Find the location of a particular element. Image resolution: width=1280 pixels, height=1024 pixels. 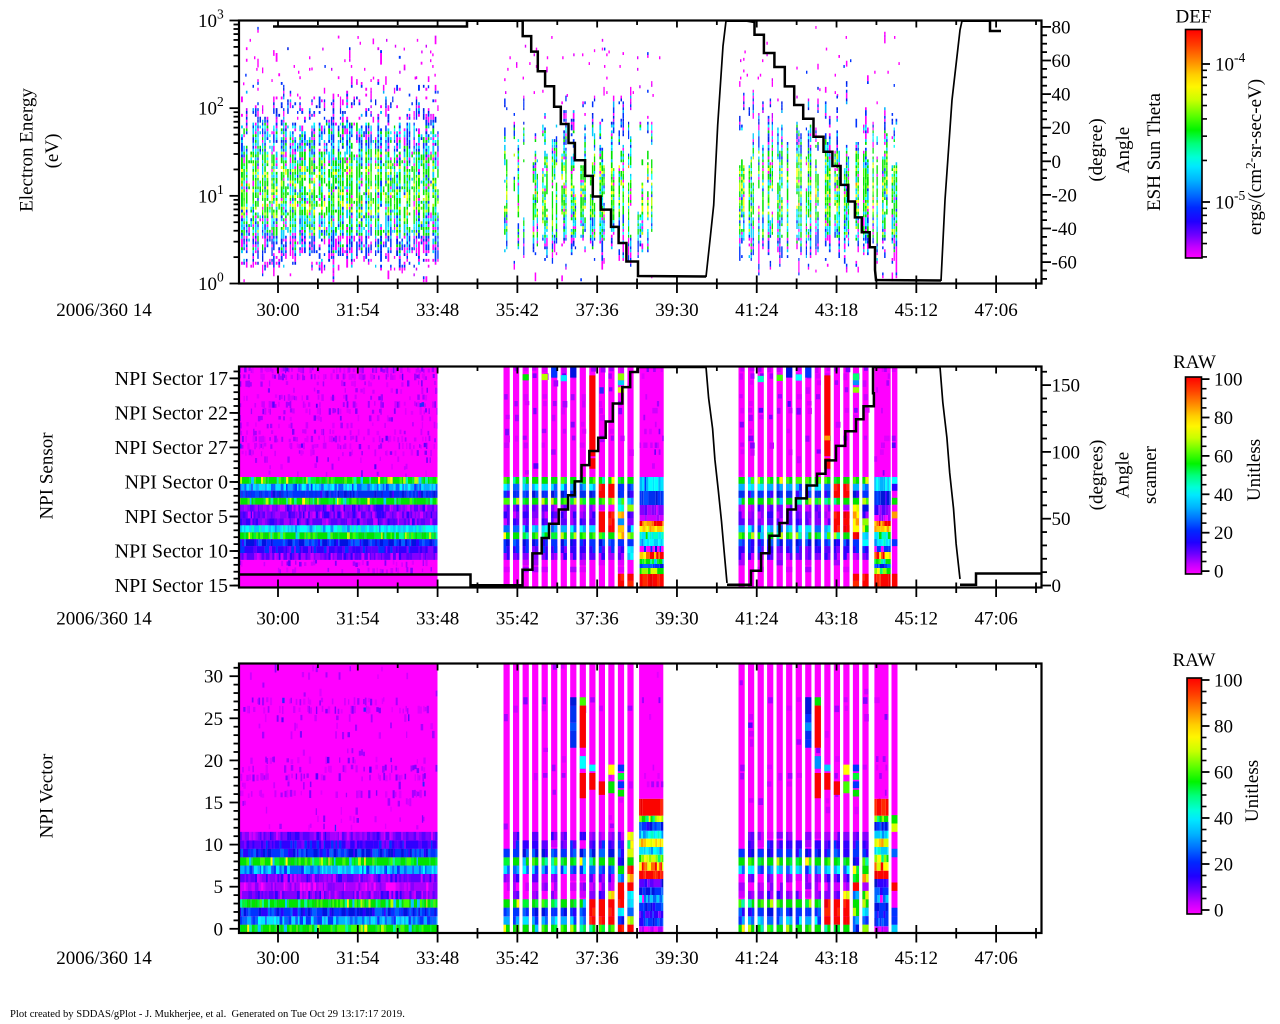

svg-text: (eV) is located at coordinates (52, 151).